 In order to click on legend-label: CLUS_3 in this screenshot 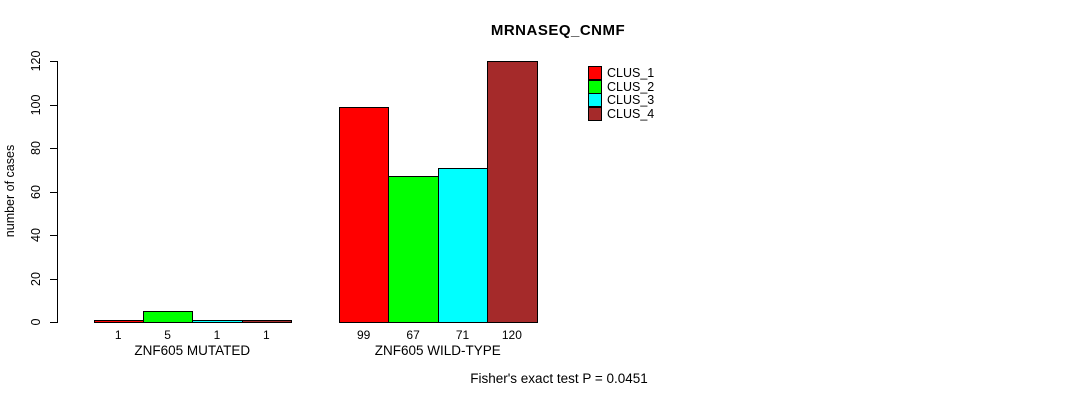, I will do `click(631, 100)`.